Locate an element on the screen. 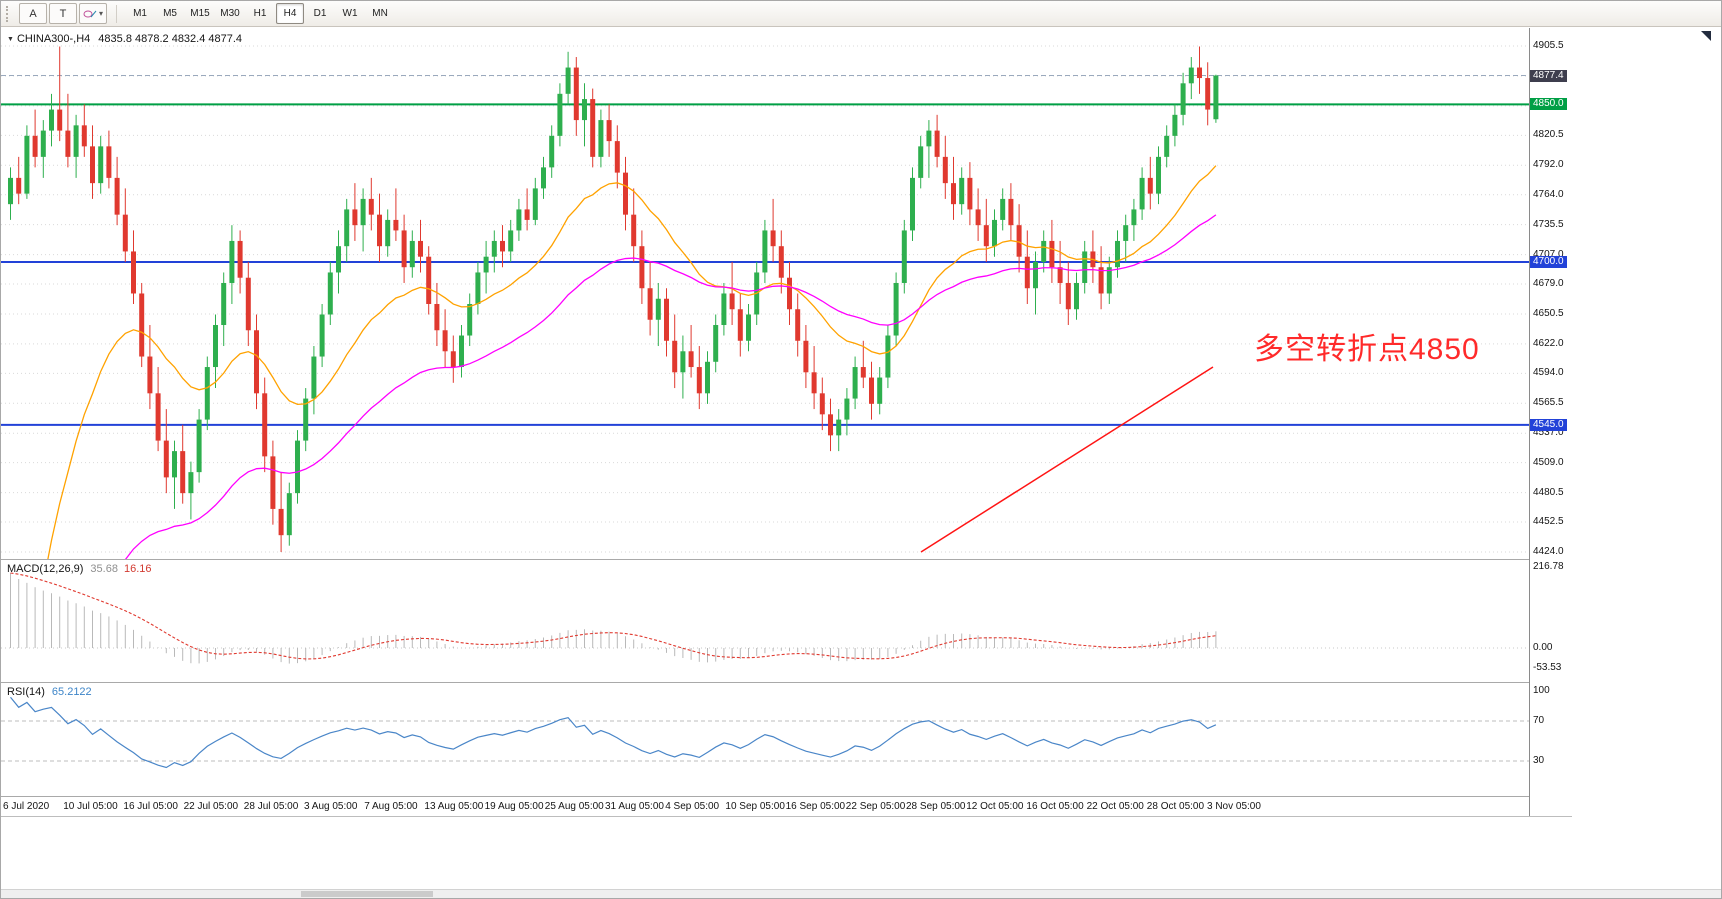  timeframe-button-h1: H1 is located at coordinates (260, 13).